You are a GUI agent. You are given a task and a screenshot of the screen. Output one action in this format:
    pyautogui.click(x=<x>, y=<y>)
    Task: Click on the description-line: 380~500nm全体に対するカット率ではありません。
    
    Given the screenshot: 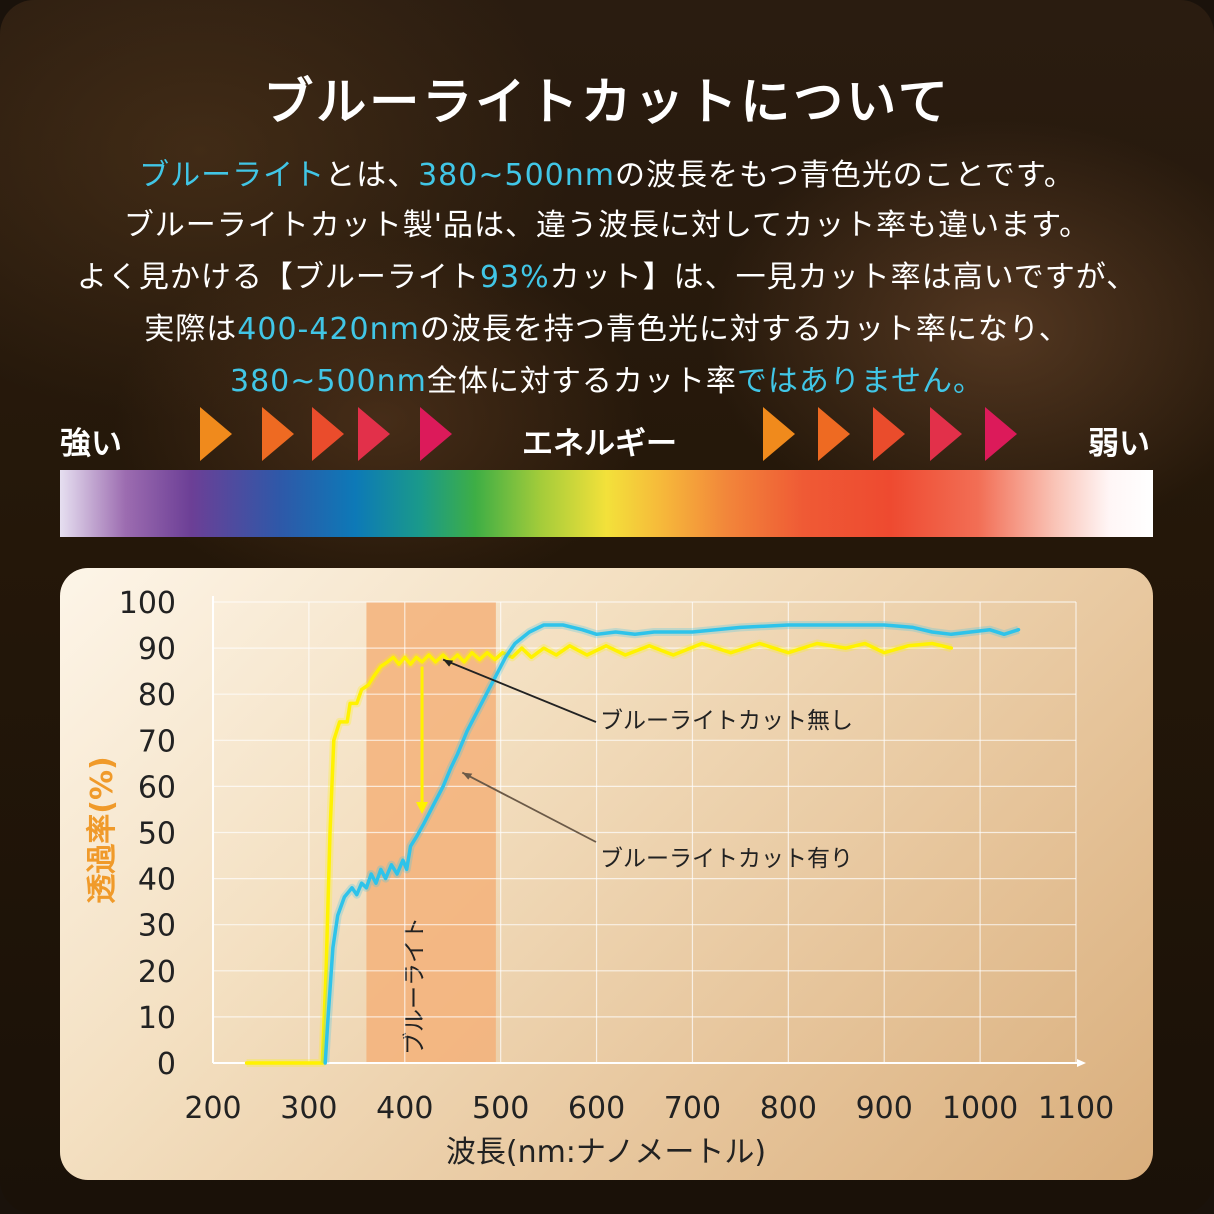 What is the action you would take?
    pyautogui.click(x=607, y=378)
    